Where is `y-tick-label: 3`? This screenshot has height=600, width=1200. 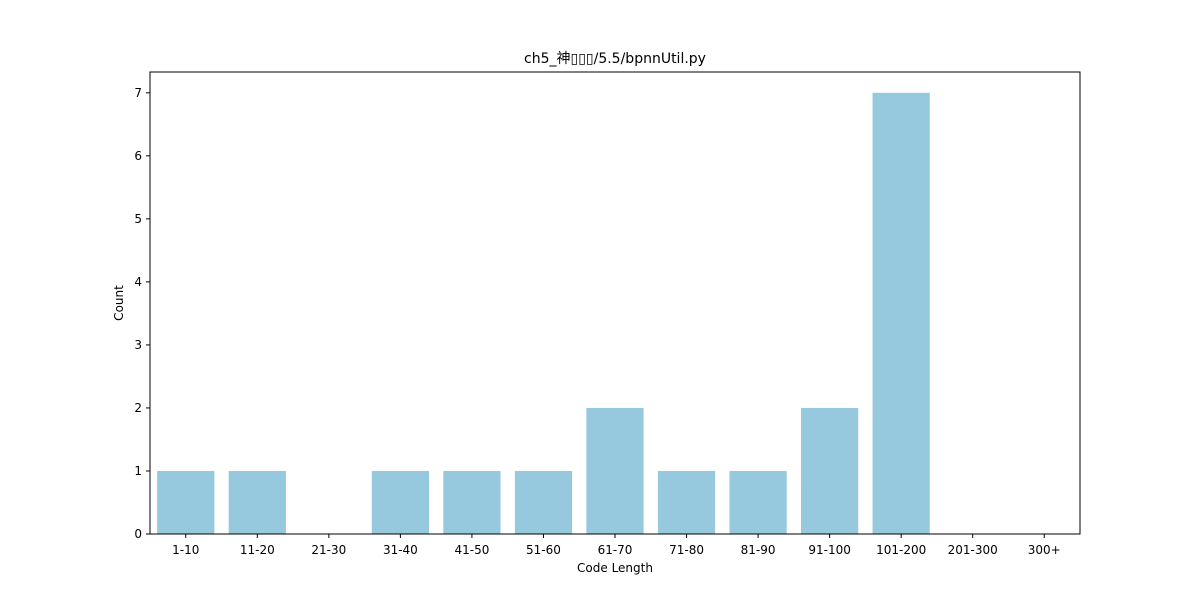 y-tick-label: 3 is located at coordinates (138, 345).